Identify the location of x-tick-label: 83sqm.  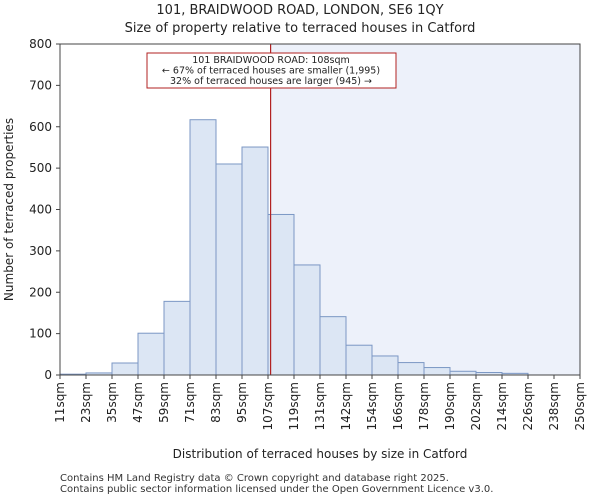
(216, 402).